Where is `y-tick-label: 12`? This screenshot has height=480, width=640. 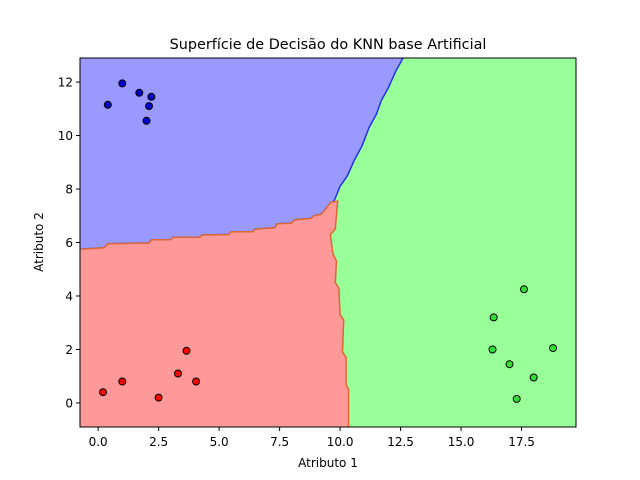
y-tick-label: 12 is located at coordinates (65, 83).